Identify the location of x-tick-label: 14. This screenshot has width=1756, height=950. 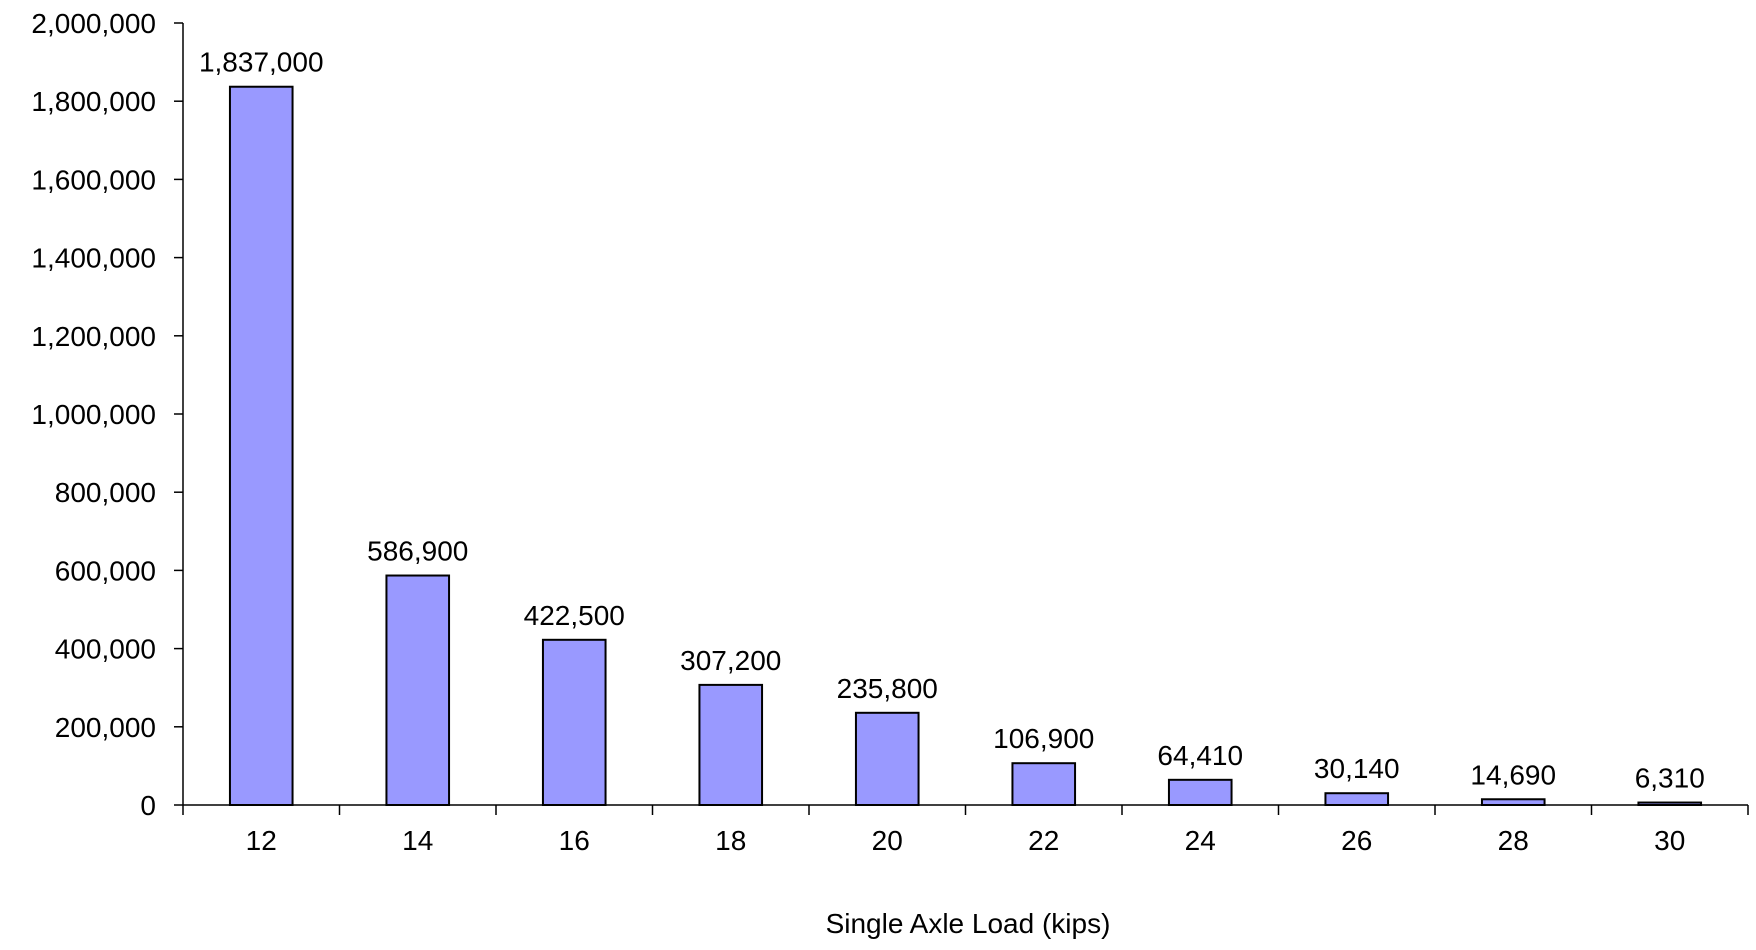
(417, 840).